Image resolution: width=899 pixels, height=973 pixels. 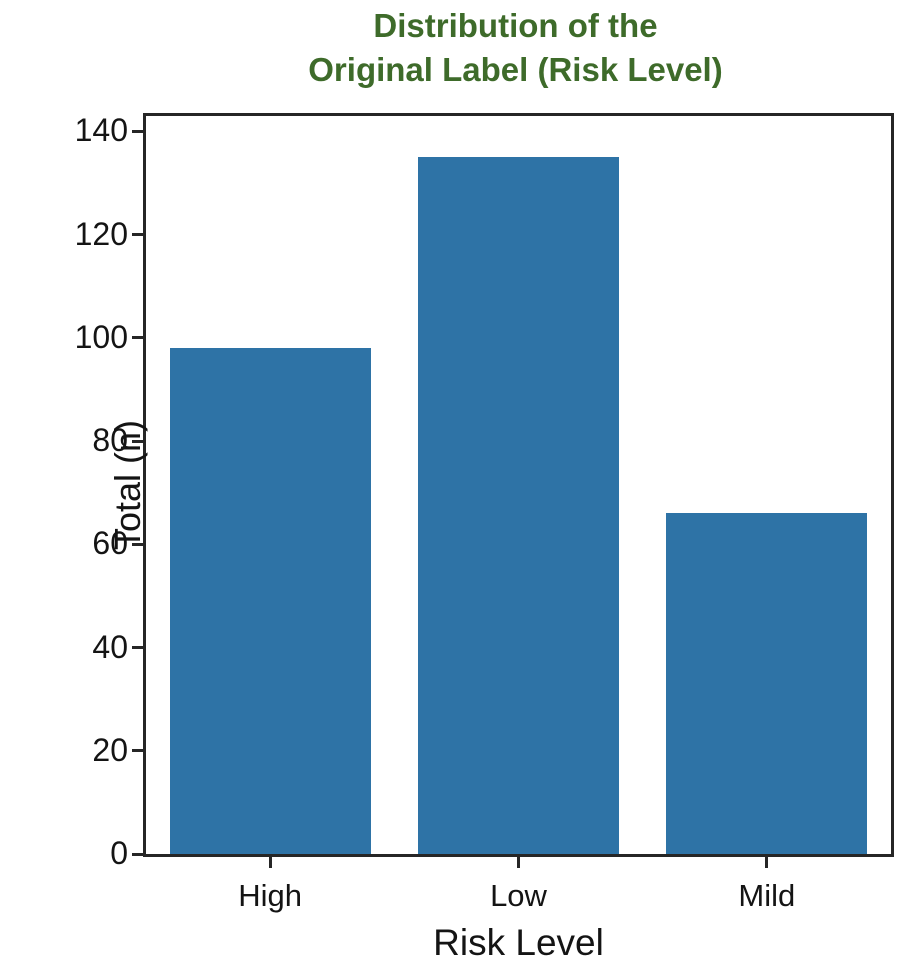 What do you see at coordinates (767, 895) in the screenshot?
I see `x-tick-label-mild: Mild` at bounding box center [767, 895].